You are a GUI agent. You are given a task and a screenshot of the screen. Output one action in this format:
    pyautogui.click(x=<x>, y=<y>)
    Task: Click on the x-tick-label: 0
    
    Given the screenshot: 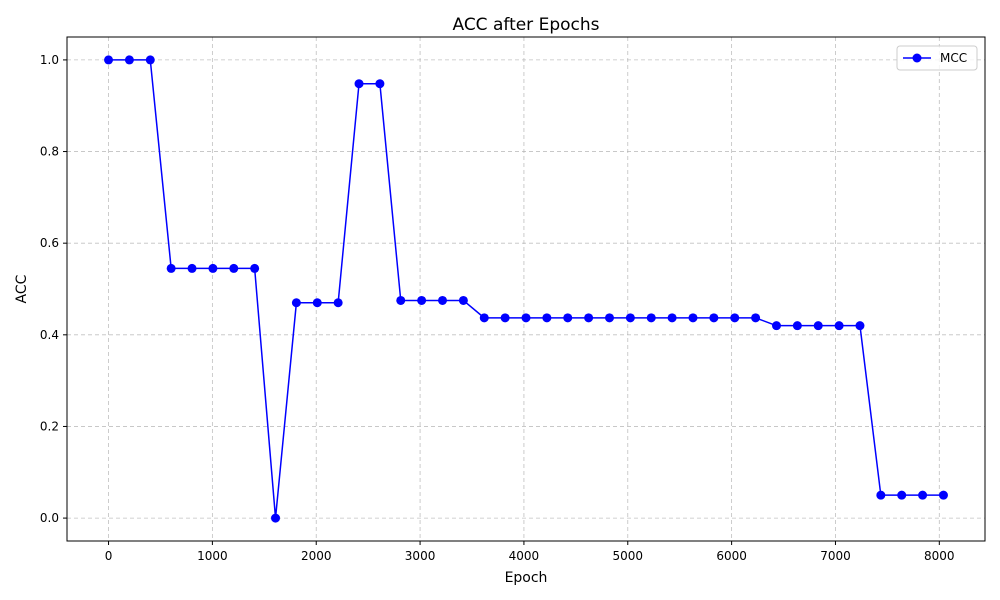 What is the action you would take?
    pyautogui.click(x=109, y=556)
    